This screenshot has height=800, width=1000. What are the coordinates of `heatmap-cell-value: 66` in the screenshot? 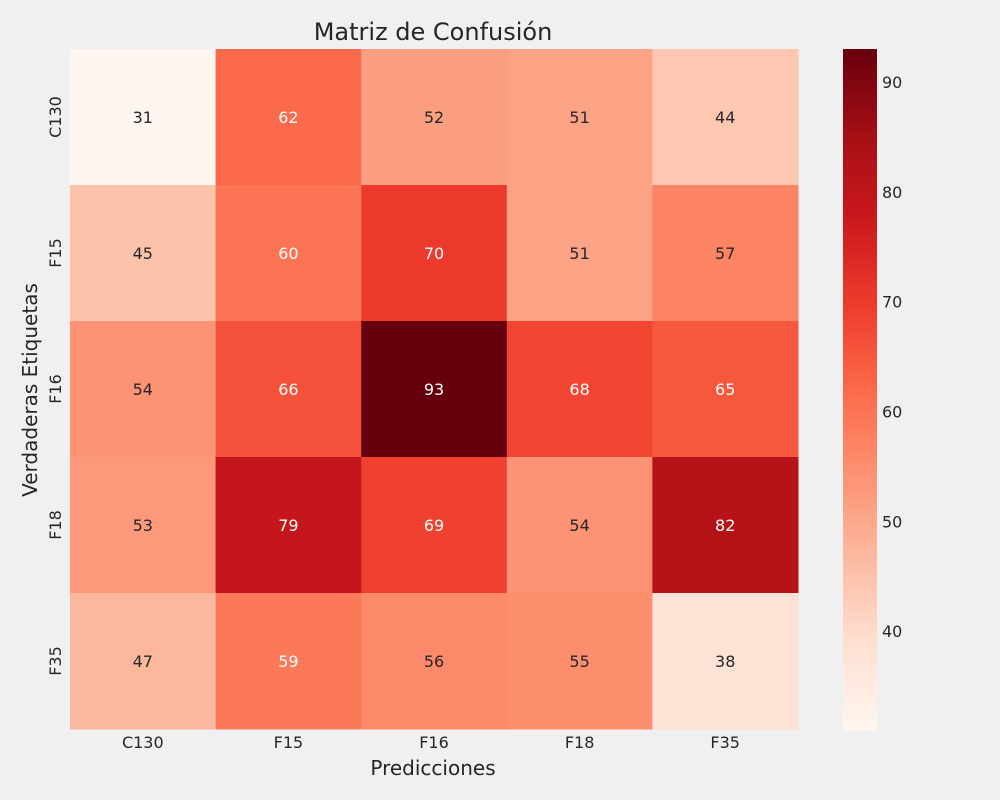 It's located at (288, 389).